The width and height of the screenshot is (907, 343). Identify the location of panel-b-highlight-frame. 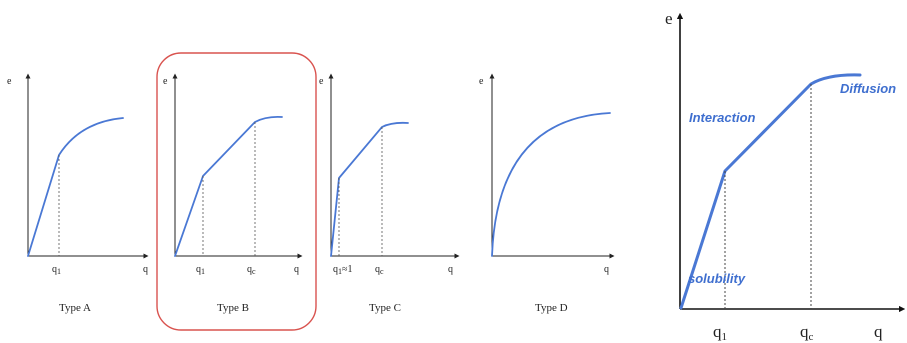
(236, 191).